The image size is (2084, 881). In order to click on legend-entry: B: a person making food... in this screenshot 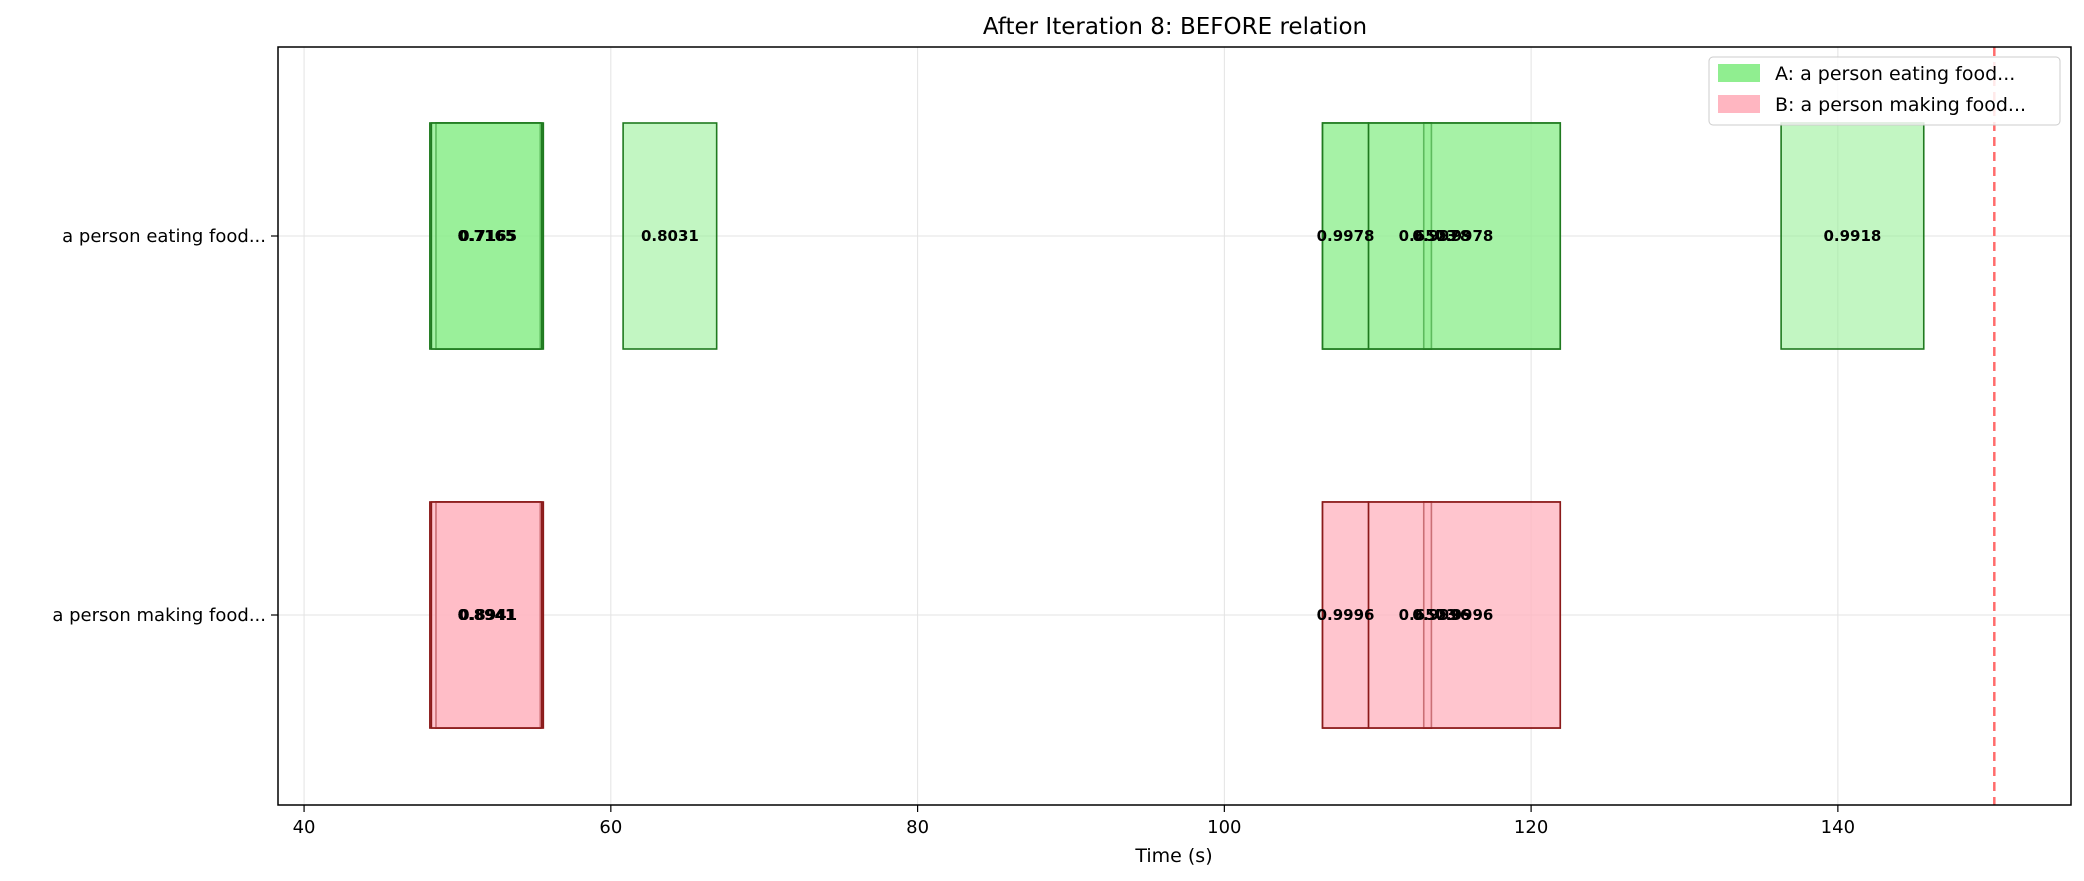, I will do `click(1900, 105)`.